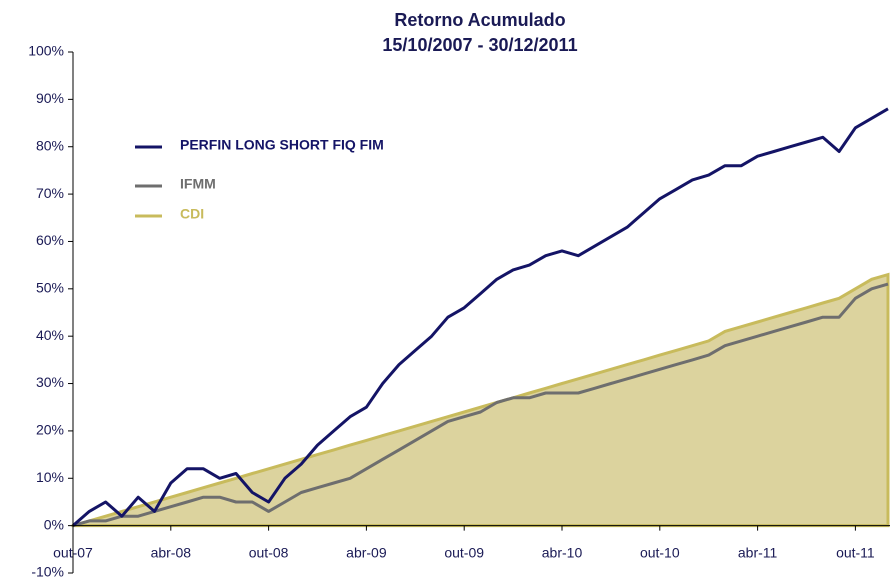 Image resolution: width=890 pixels, height=579 pixels. I want to click on x-tick-label: out-09, so click(464, 552).